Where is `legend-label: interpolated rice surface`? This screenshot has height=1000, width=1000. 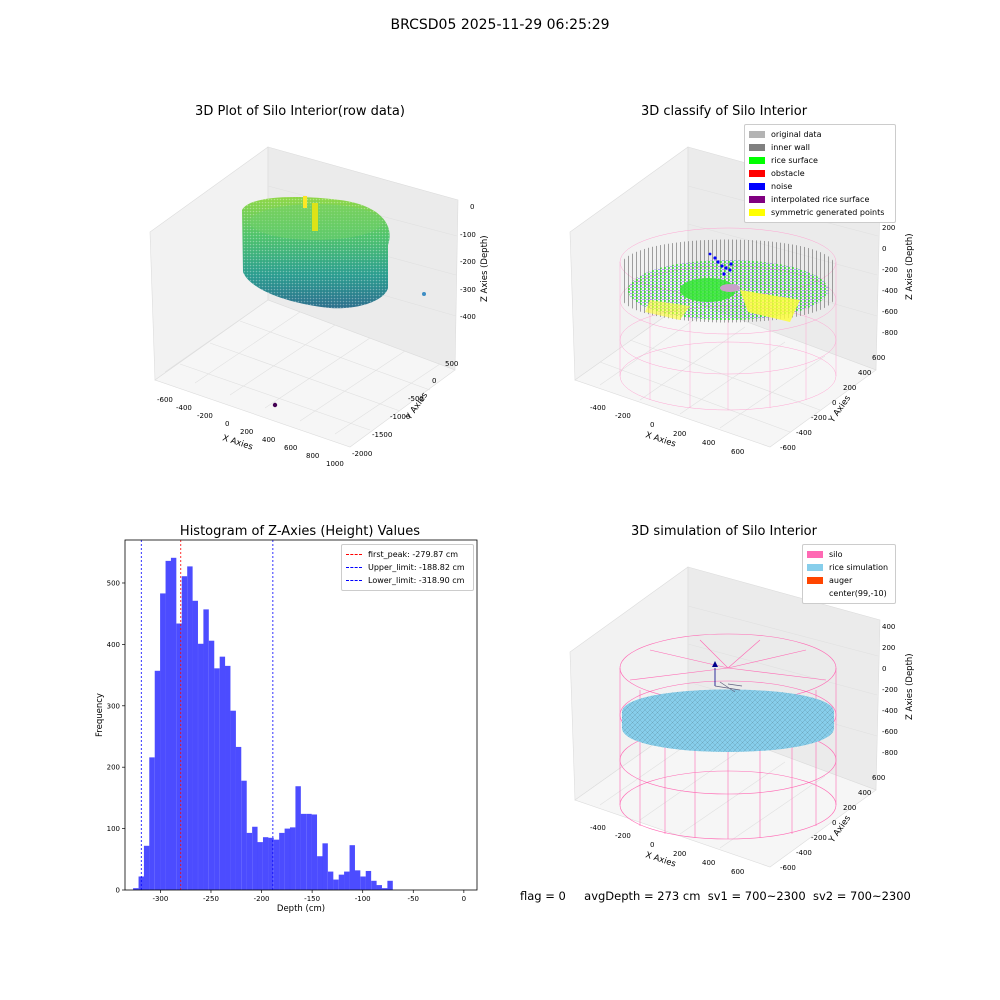 legend-label: interpolated rice surface is located at coordinates (820, 199).